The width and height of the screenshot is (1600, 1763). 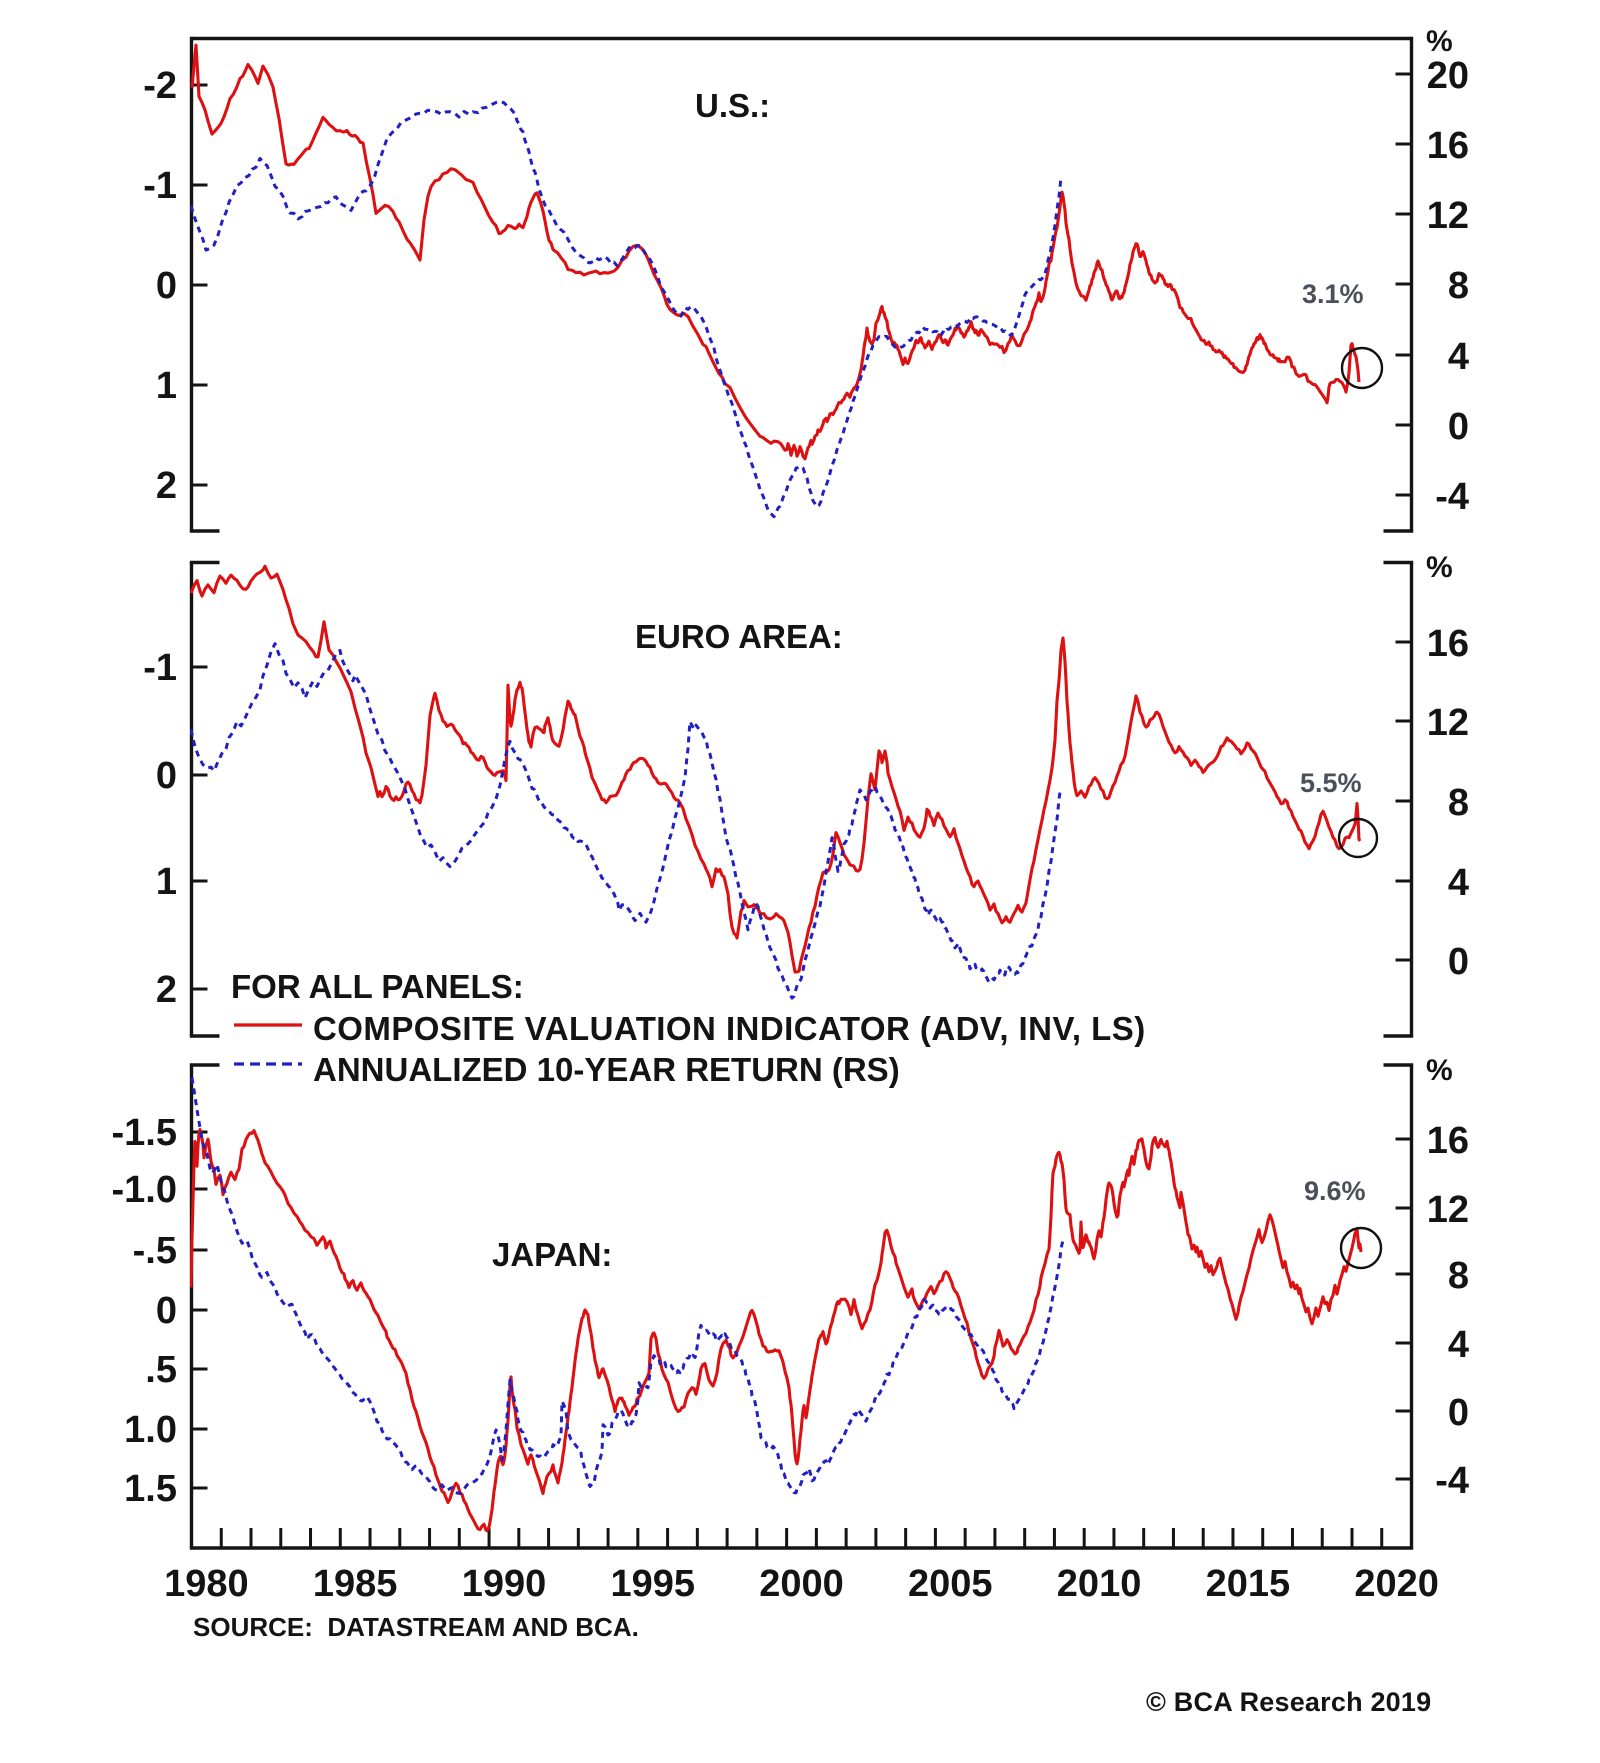 What do you see at coordinates (416, 1627) in the screenshot?
I see `svg-text: SOURCE: DATASTREAM AND BCA.` at bounding box center [416, 1627].